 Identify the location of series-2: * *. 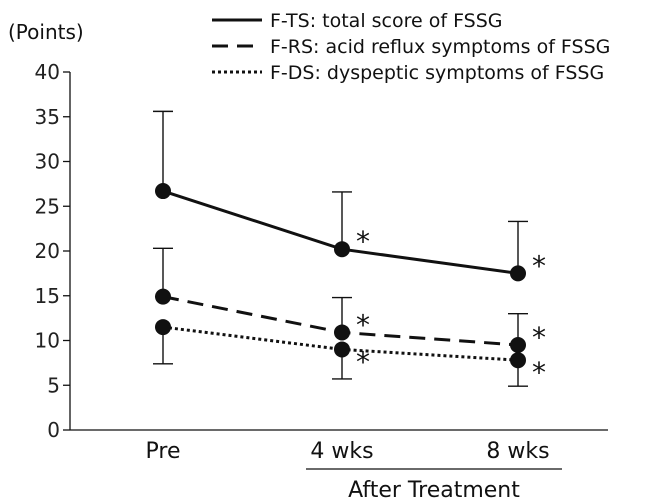
(349, 300).